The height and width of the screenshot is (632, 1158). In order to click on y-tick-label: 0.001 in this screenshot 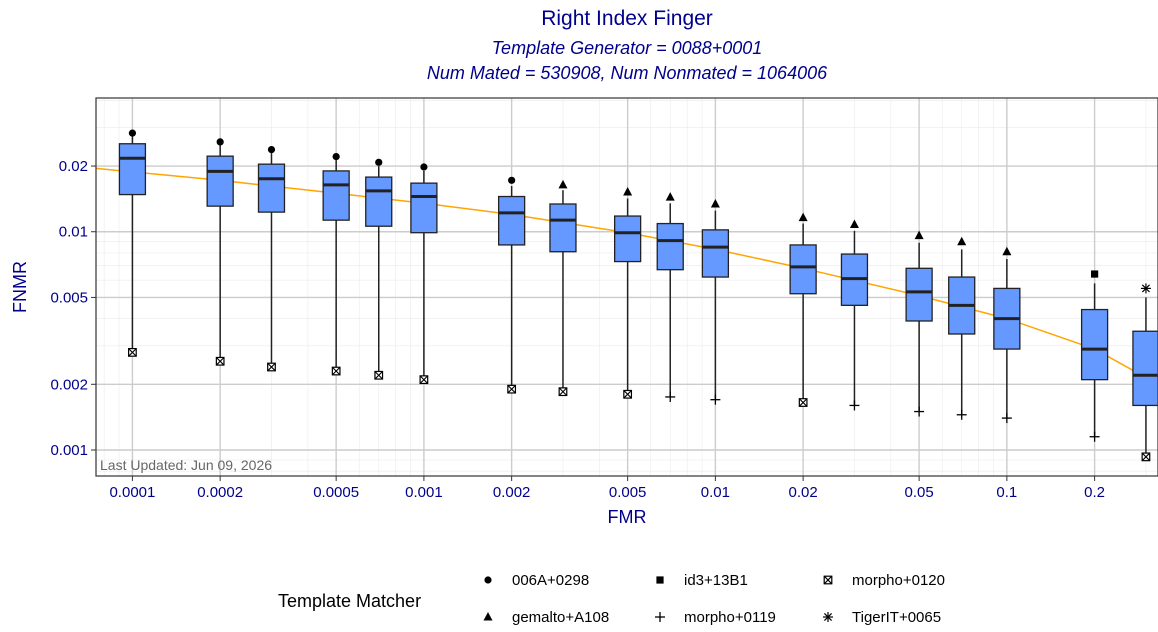, I will do `click(69, 450)`.